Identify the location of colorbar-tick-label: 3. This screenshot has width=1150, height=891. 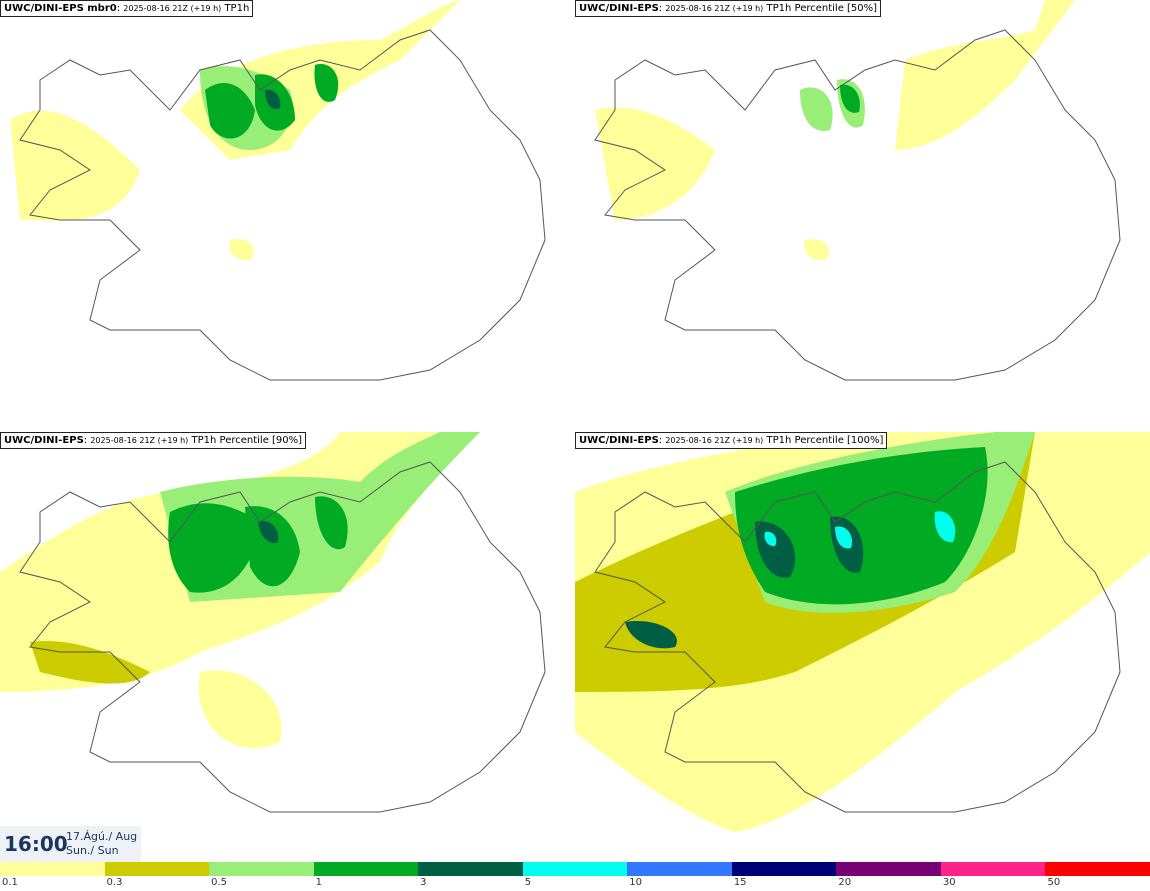
(423, 882).